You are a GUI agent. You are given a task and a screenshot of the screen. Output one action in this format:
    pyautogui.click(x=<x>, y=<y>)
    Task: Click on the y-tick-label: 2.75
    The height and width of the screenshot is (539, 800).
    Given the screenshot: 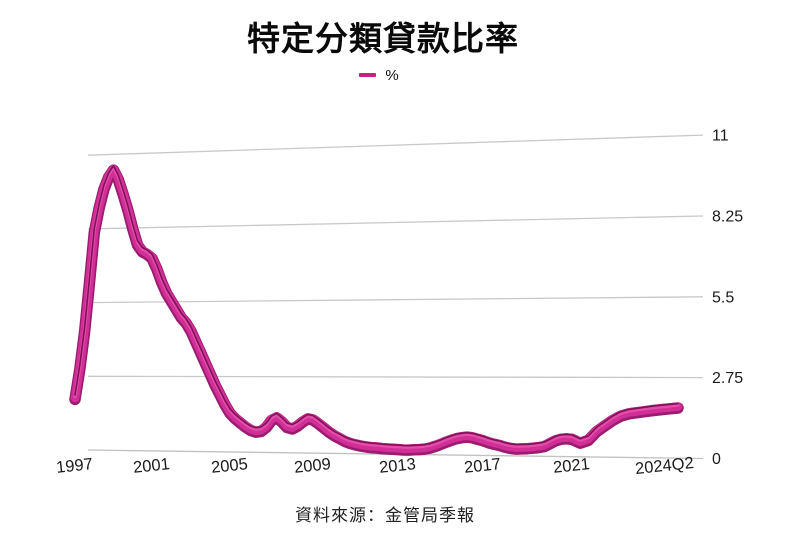 What is the action you would take?
    pyautogui.click(x=727, y=378)
    